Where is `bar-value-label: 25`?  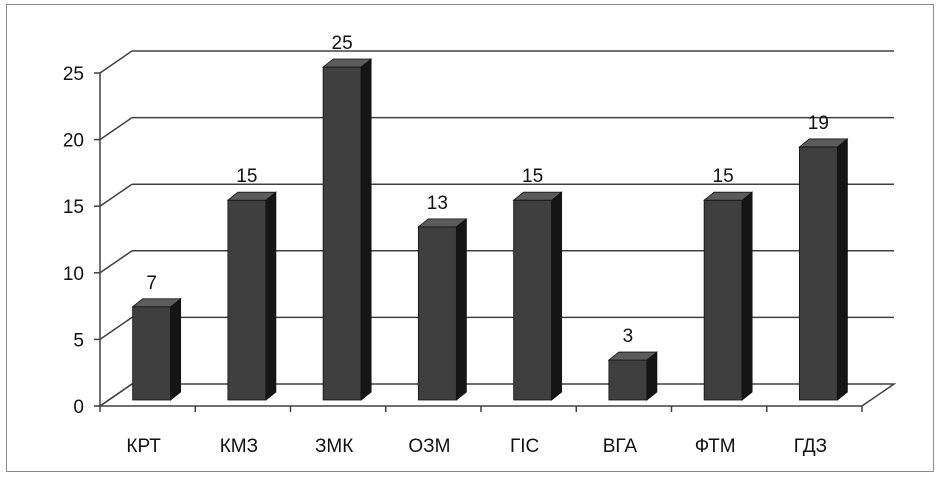 bar-value-label: 25 is located at coordinates (342, 43).